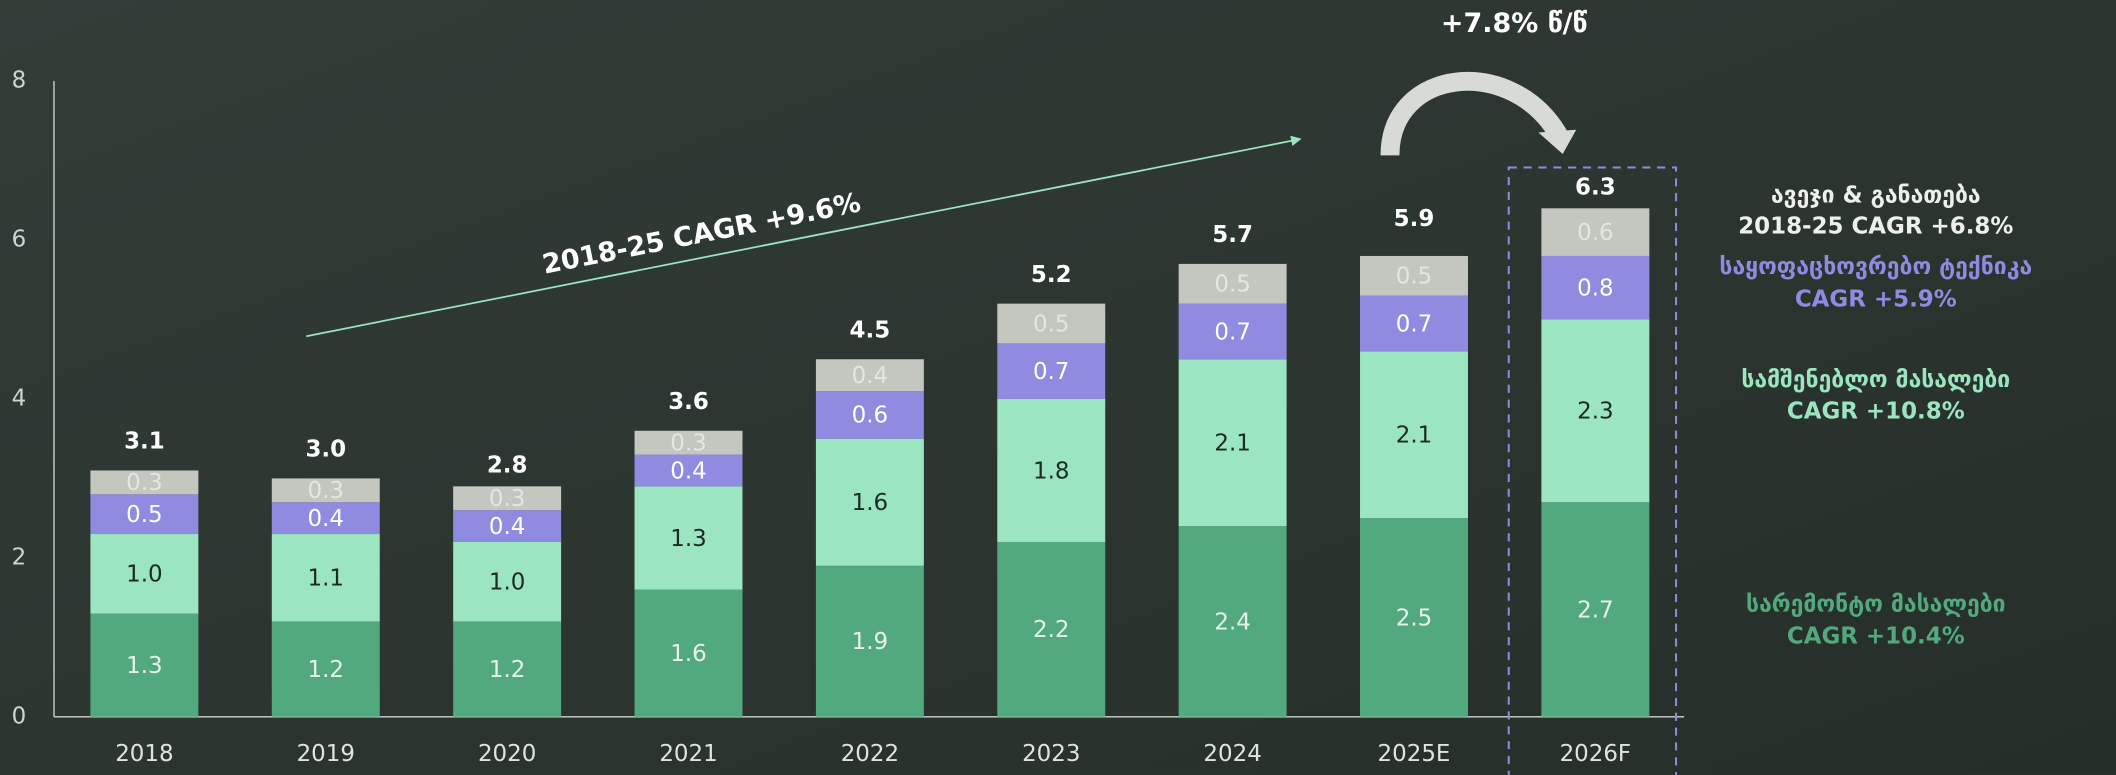  I want to click on y-tick-label: 2, so click(19, 557).